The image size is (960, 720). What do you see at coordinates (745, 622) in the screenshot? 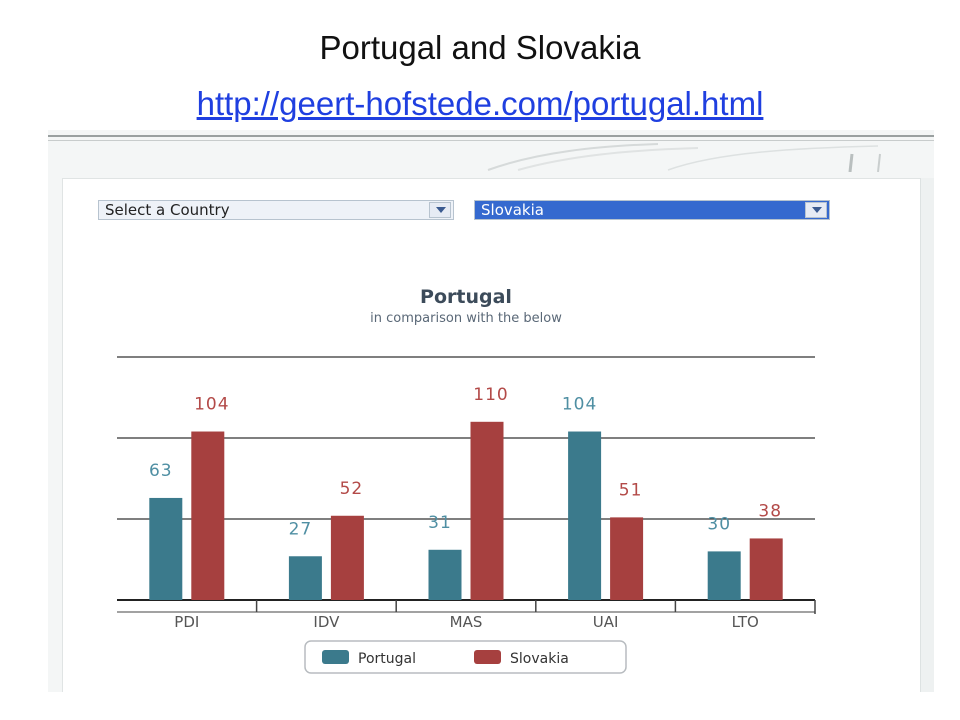
I see `x-tick-label: LTO` at bounding box center [745, 622].